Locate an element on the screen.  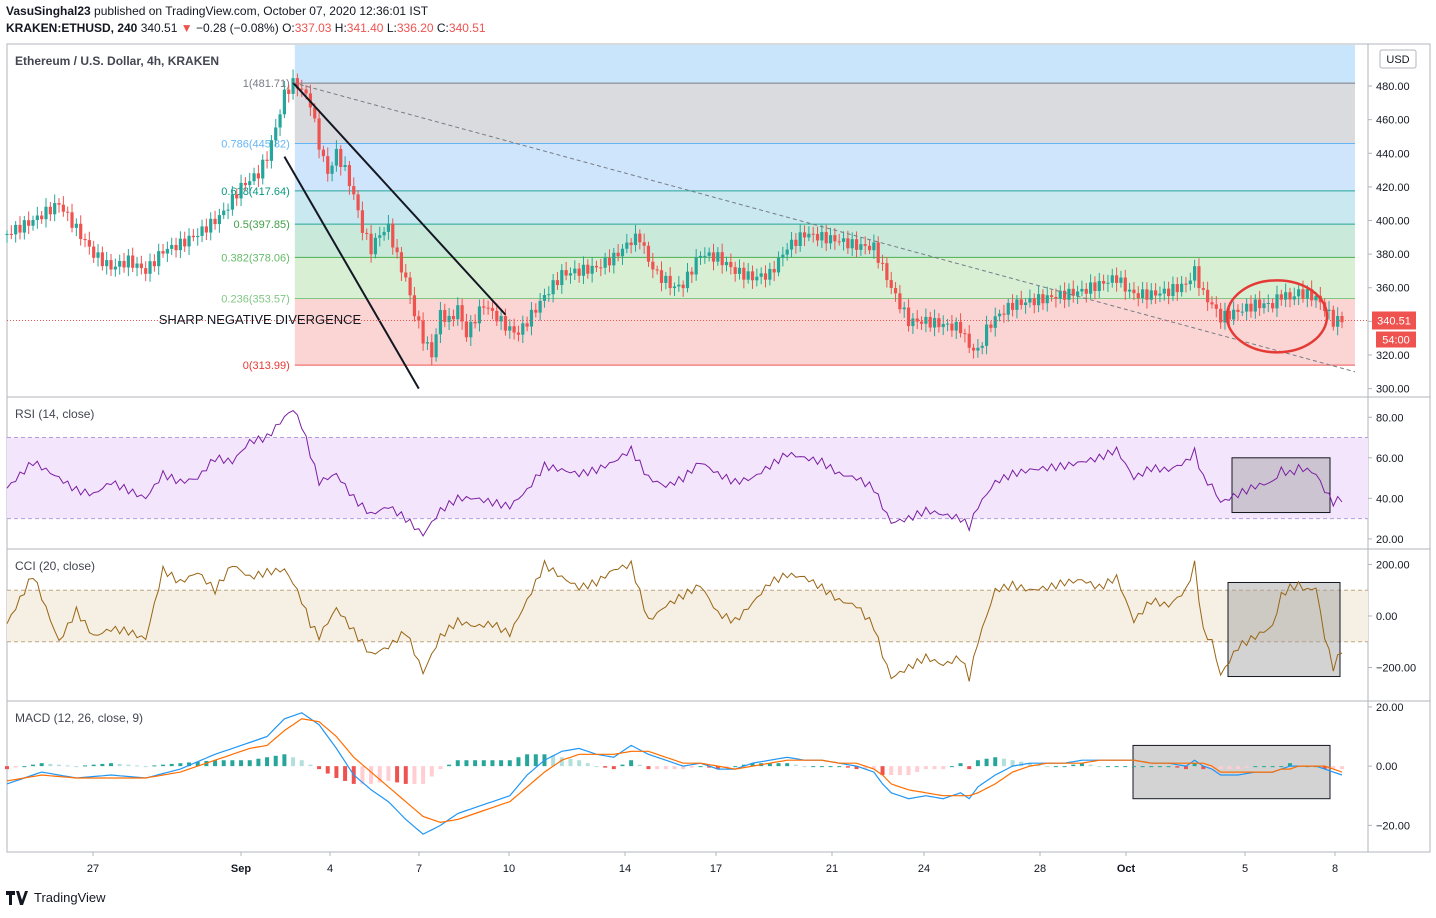
change-arrow-icon: ▼ is located at coordinates (186, 28).